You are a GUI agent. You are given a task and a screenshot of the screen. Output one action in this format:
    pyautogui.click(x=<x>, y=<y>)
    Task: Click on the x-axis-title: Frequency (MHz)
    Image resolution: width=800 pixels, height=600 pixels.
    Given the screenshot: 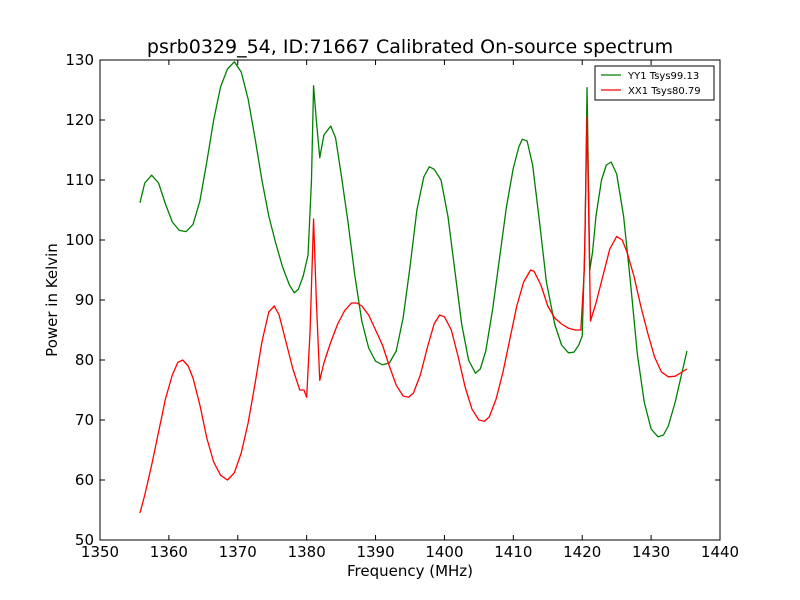 What is the action you would take?
    pyautogui.click(x=410, y=571)
    